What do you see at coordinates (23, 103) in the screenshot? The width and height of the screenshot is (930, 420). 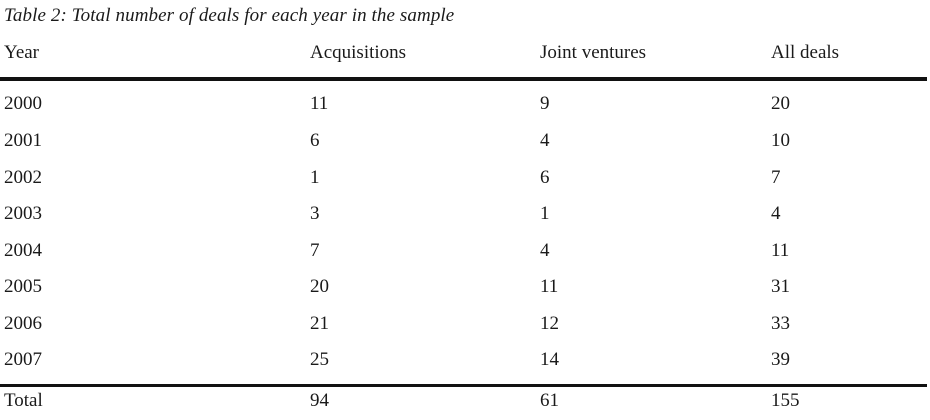 I see `year-cell: 2000` at bounding box center [23, 103].